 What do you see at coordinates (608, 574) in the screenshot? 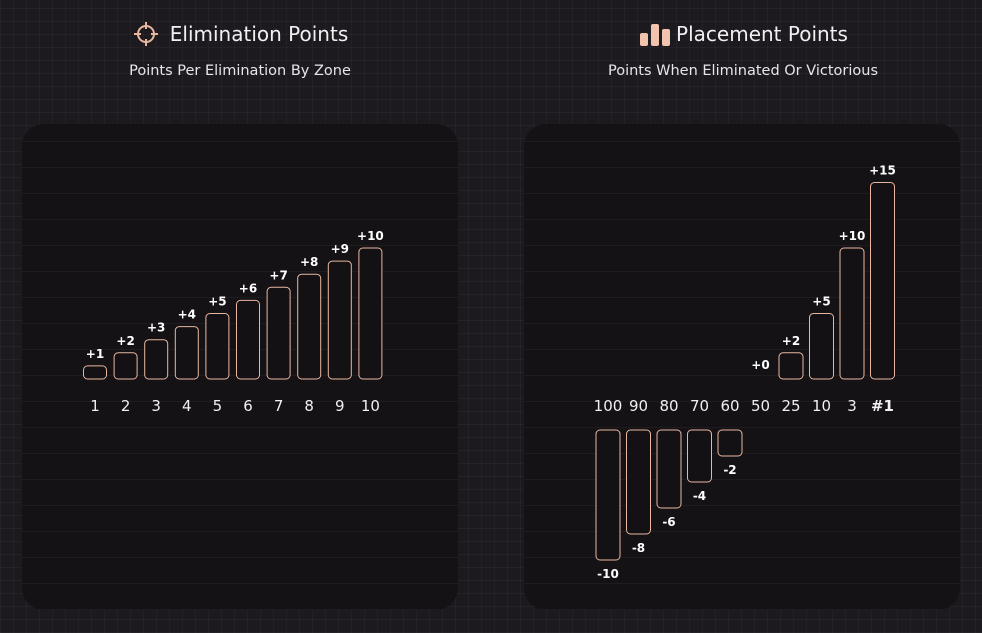
I see `bar-value-label: -10` at bounding box center [608, 574].